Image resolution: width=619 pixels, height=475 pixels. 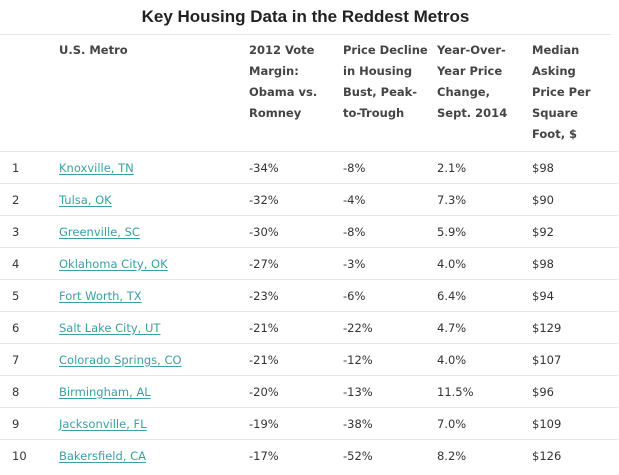 What do you see at coordinates (154, 231) in the screenshot?
I see `metro-cell: Greenville, SC` at bounding box center [154, 231].